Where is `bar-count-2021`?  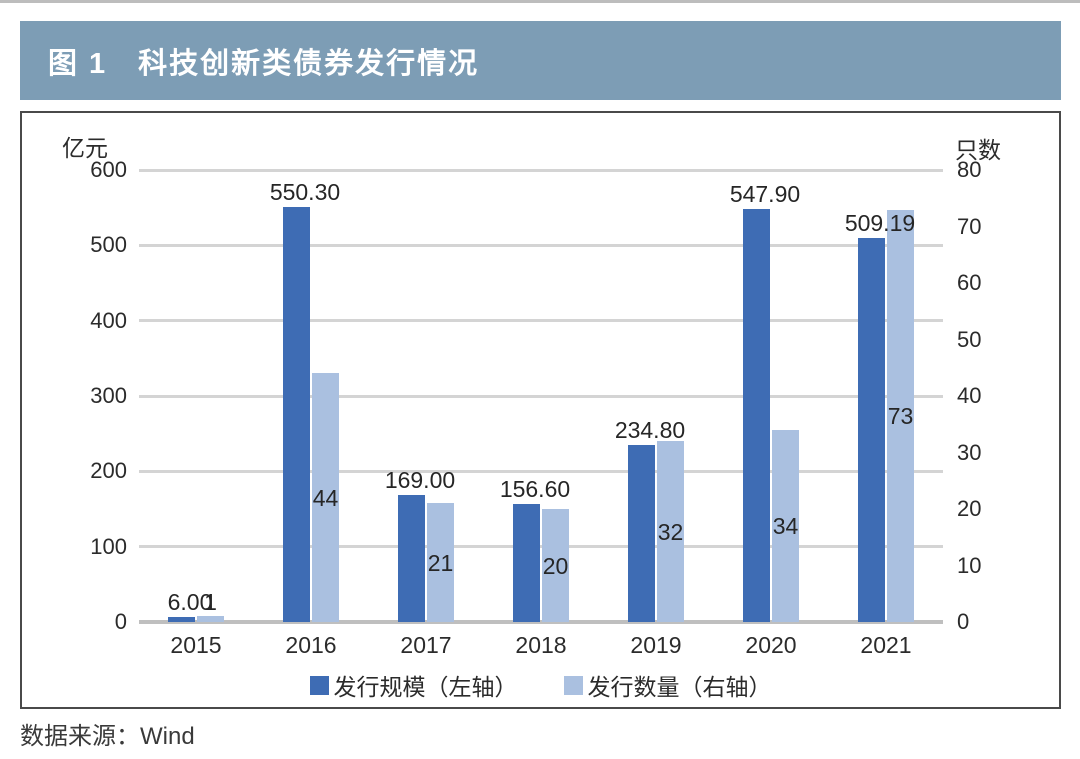
bar-count-2021 is located at coordinates (900, 415).